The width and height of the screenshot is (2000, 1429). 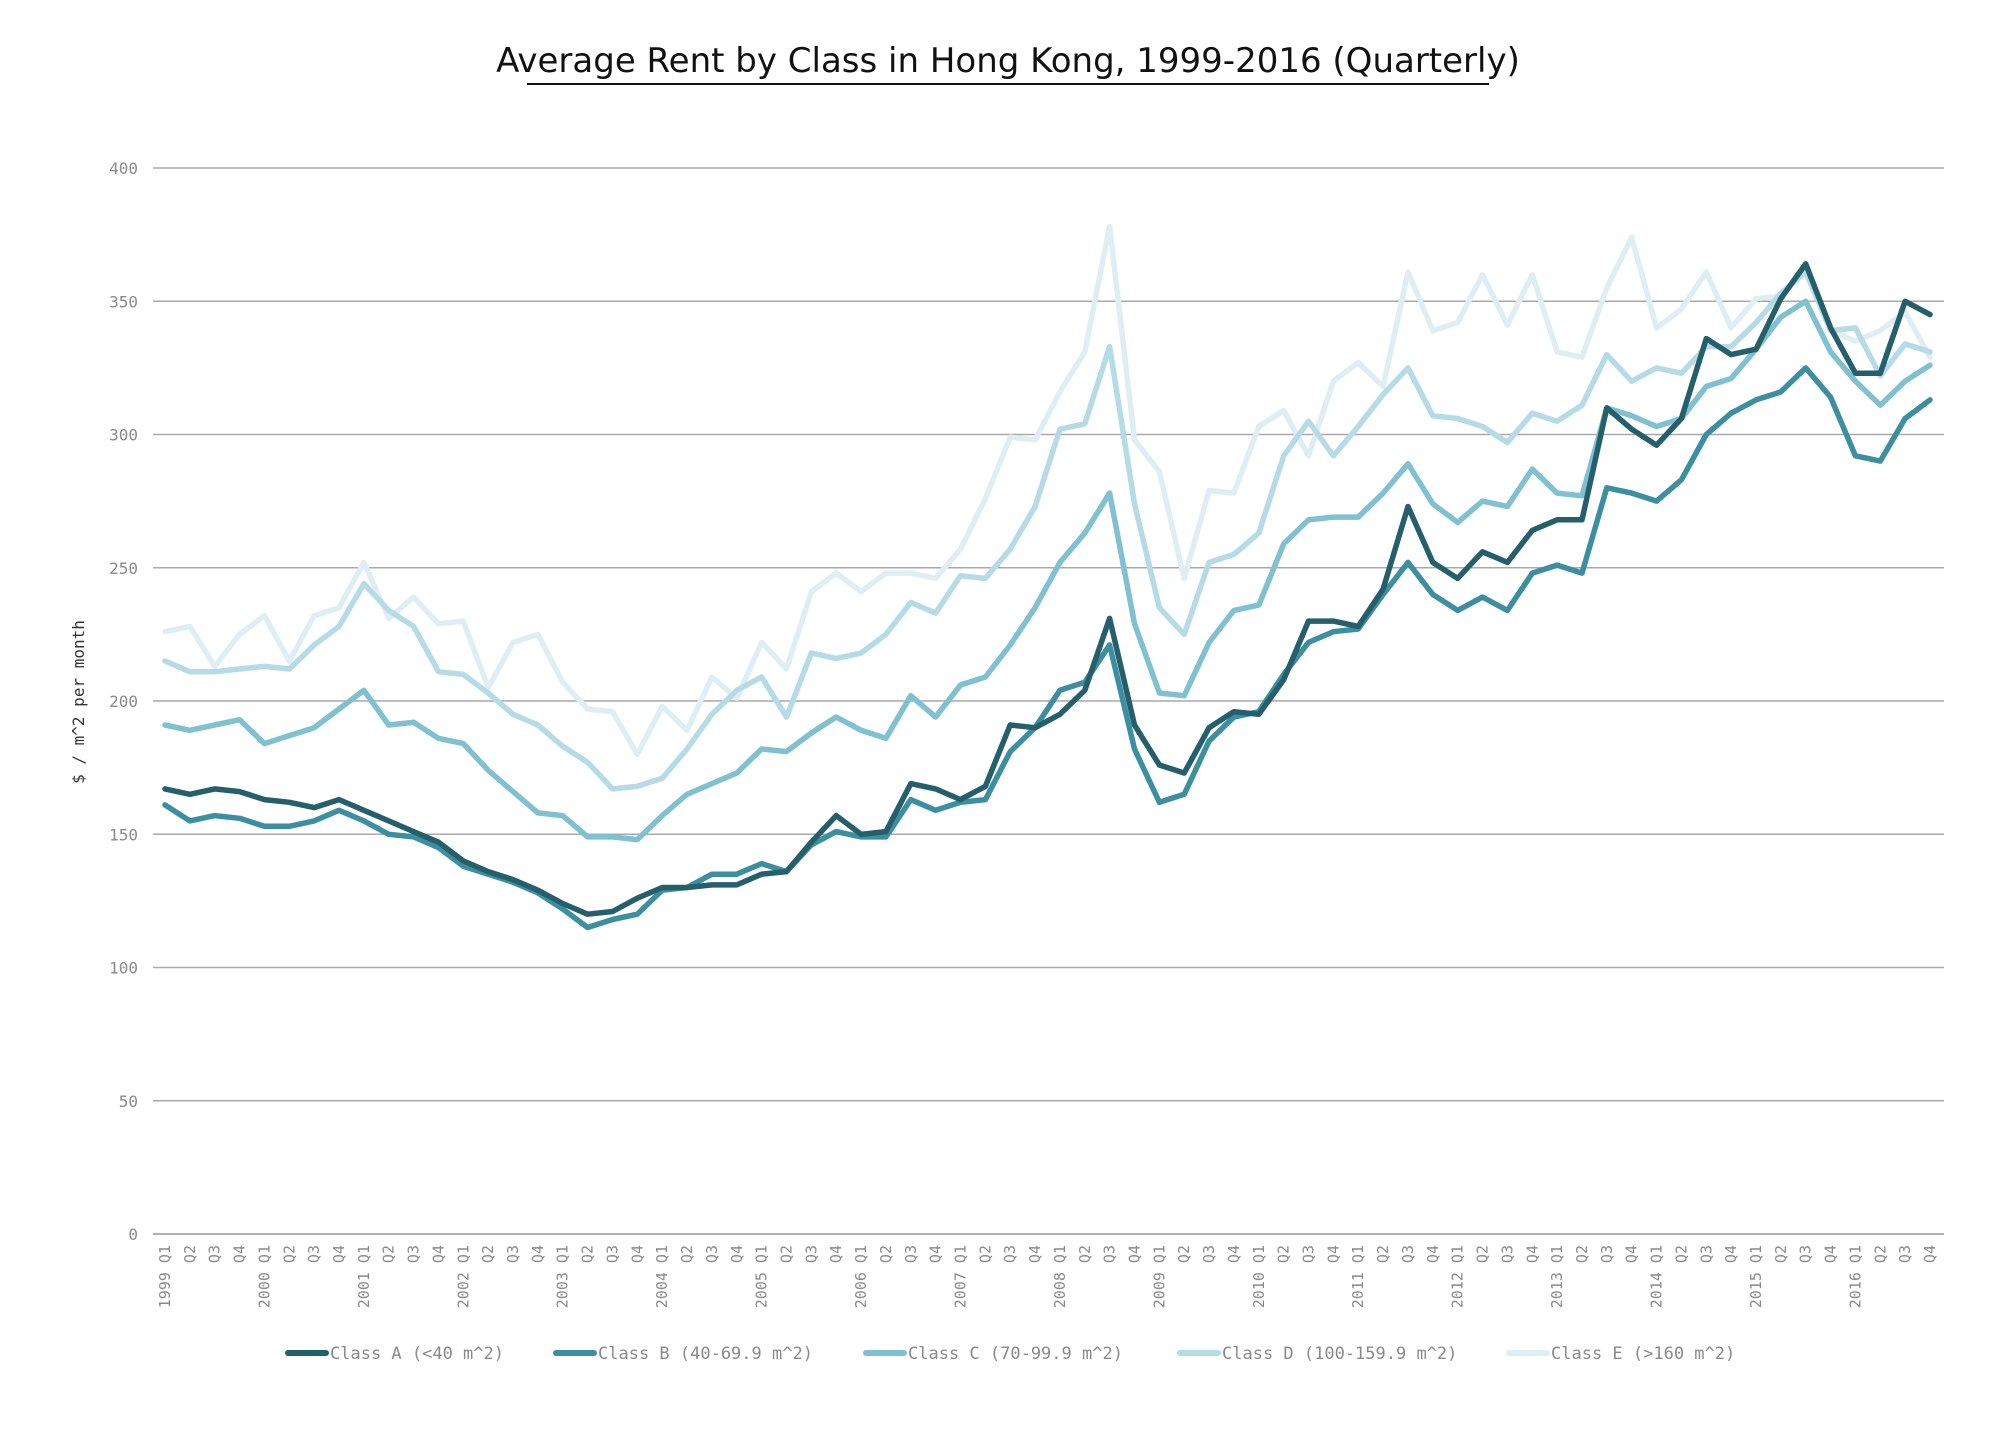 I want to click on y-tick-label: 200, so click(x=123, y=701).